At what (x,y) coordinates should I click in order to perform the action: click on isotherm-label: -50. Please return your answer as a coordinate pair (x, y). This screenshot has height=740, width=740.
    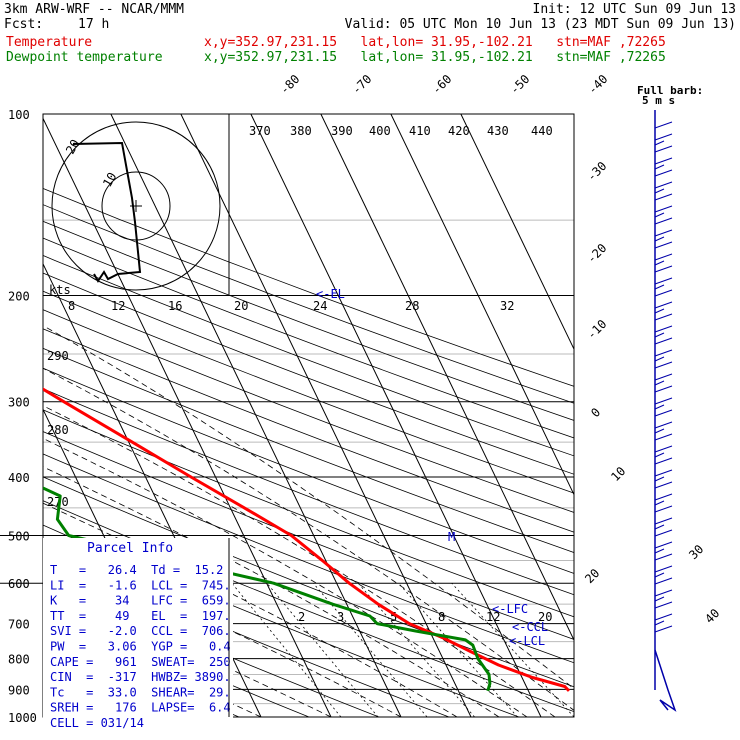
    Looking at the image, I should click on (519, 84).